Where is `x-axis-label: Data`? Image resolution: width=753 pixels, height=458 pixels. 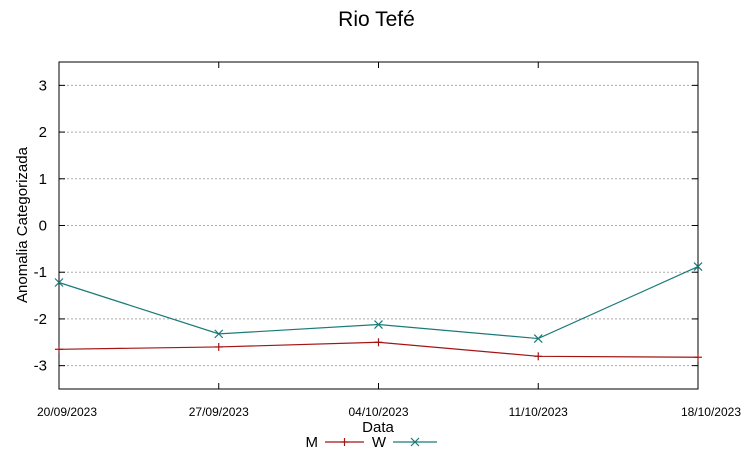
x-axis-label: Data is located at coordinates (378, 427).